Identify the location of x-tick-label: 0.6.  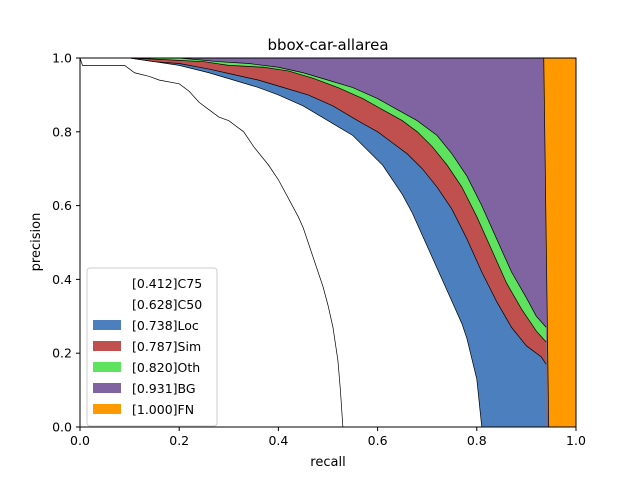
(378, 440).